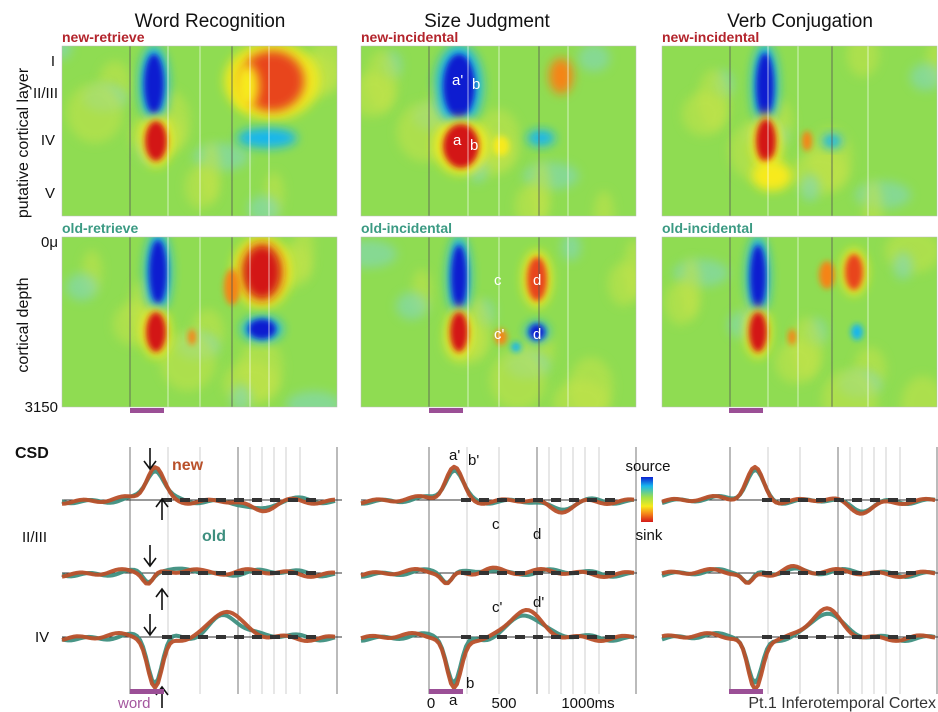  I want to click on annot-c: c, so click(498, 280).